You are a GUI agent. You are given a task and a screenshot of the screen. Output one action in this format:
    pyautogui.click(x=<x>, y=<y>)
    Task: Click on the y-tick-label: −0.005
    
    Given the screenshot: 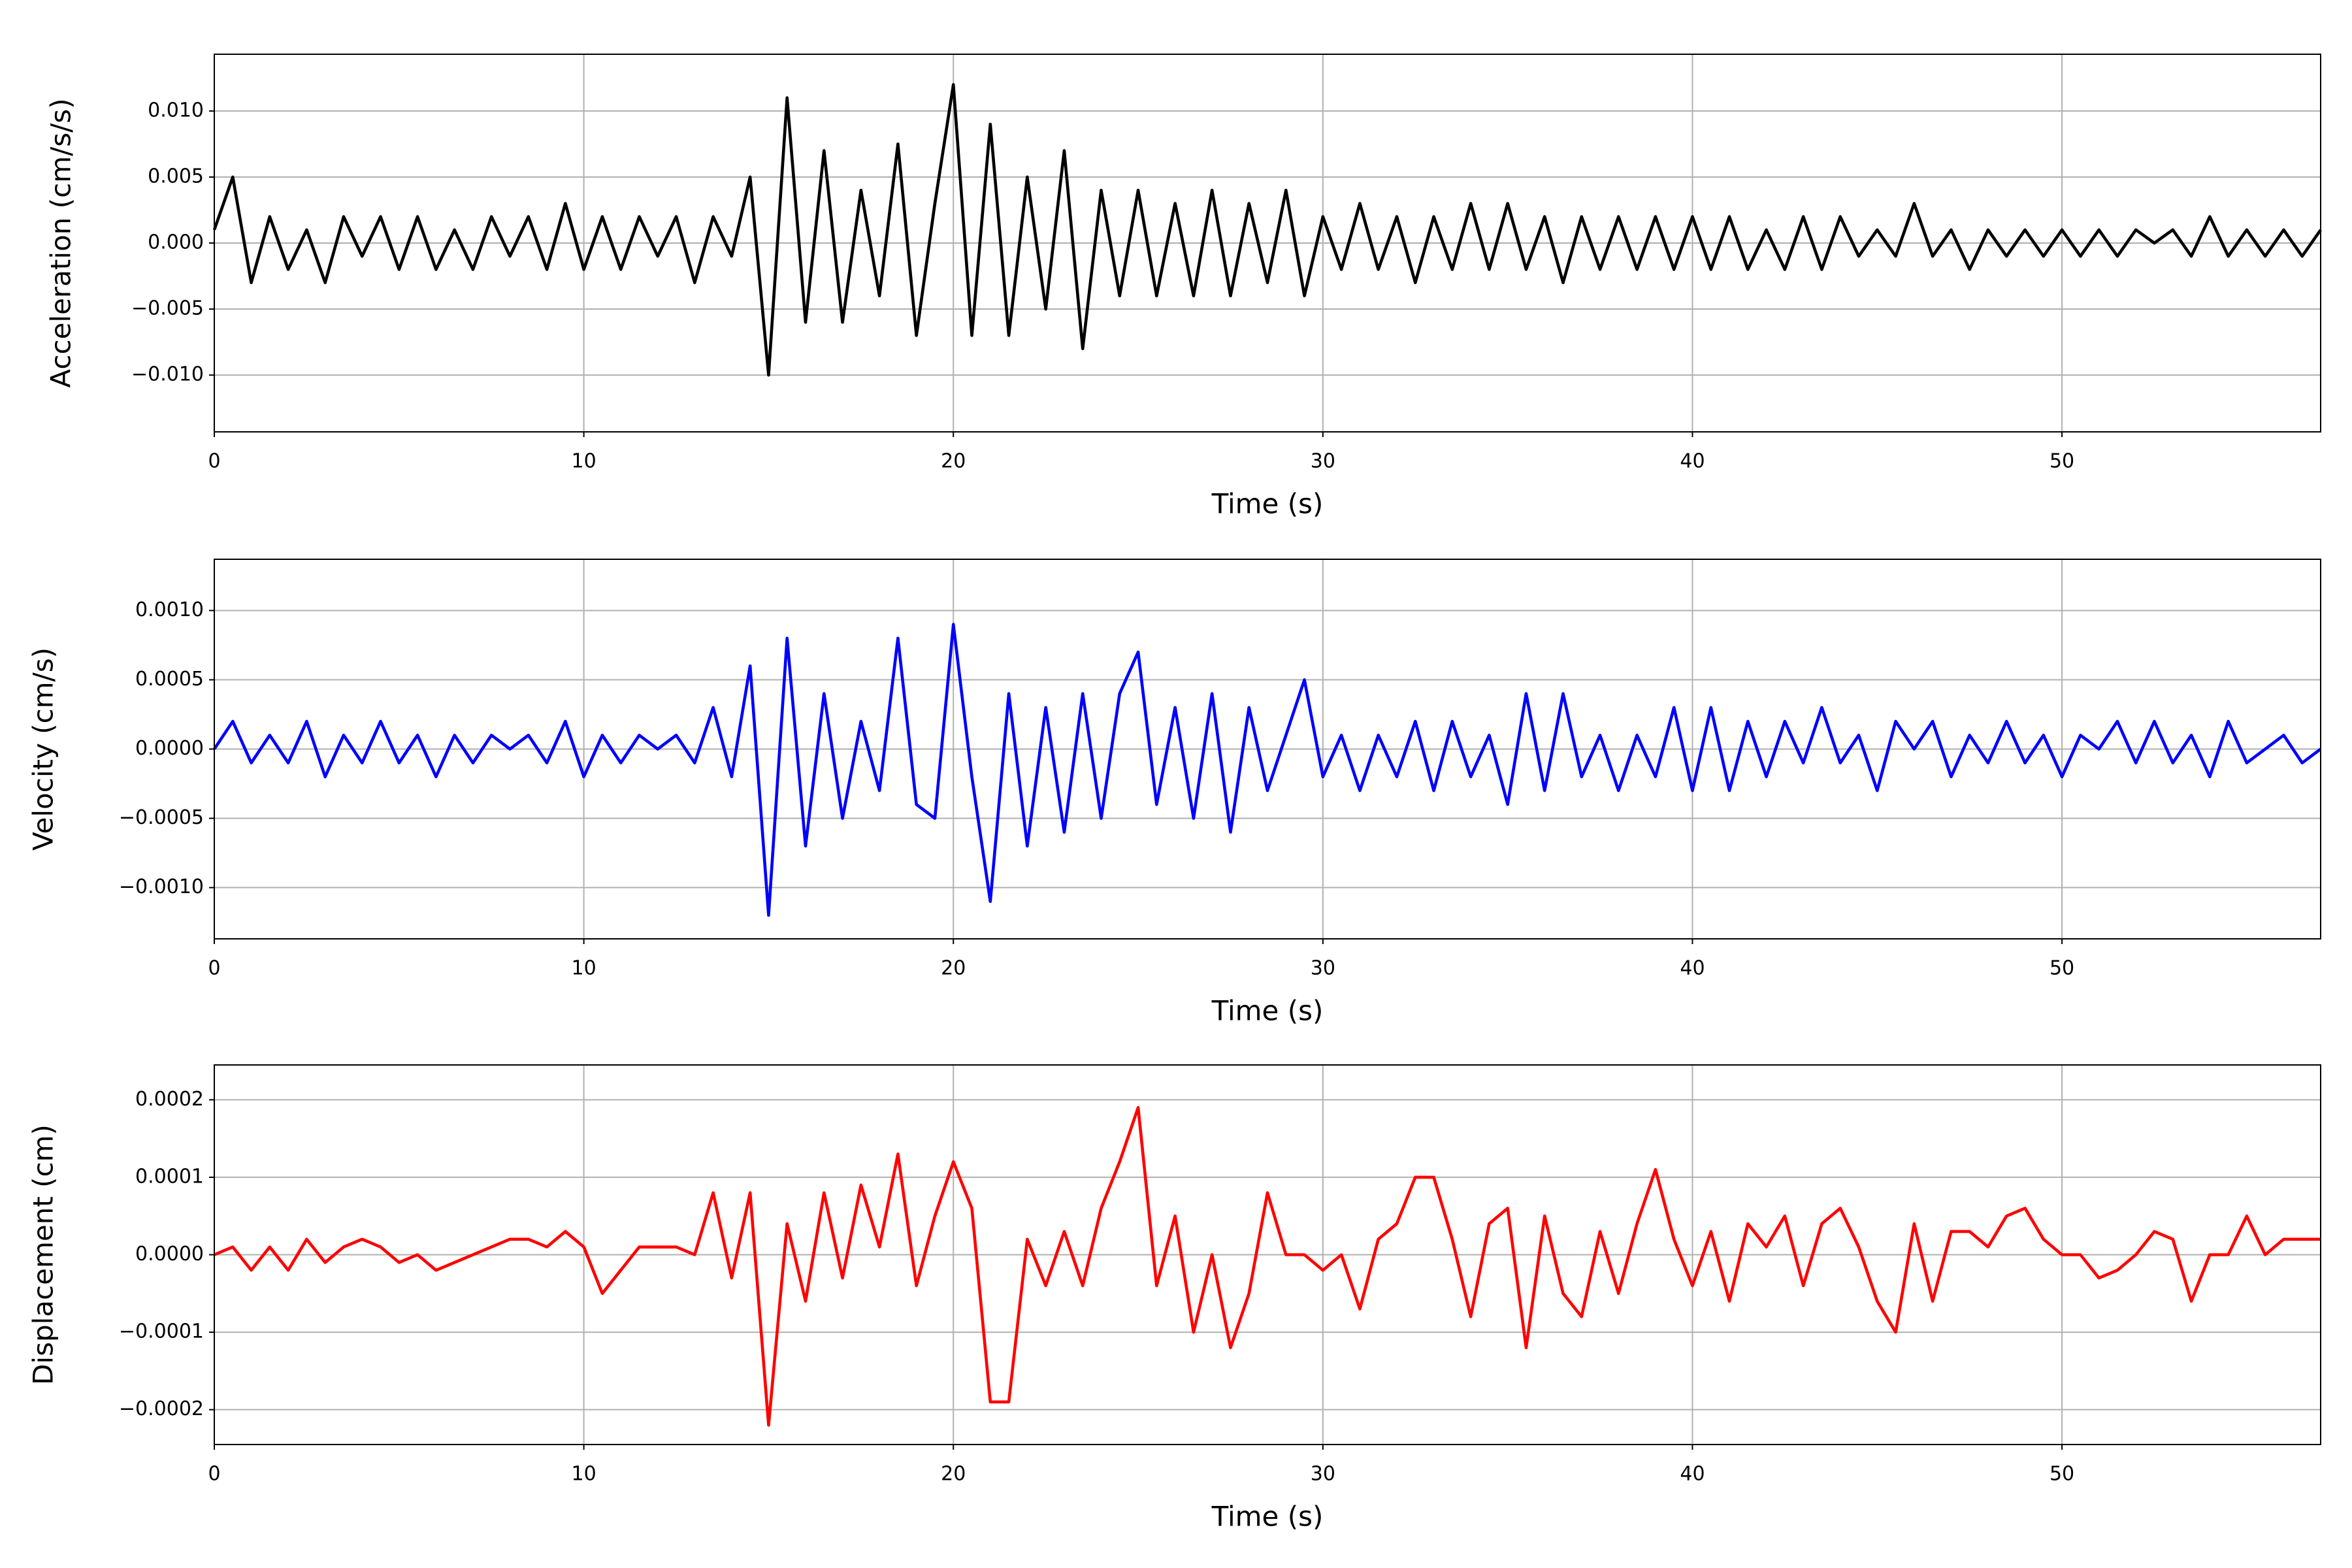 What is the action you would take?
    pyautogui.click(x=167, y=308)
    